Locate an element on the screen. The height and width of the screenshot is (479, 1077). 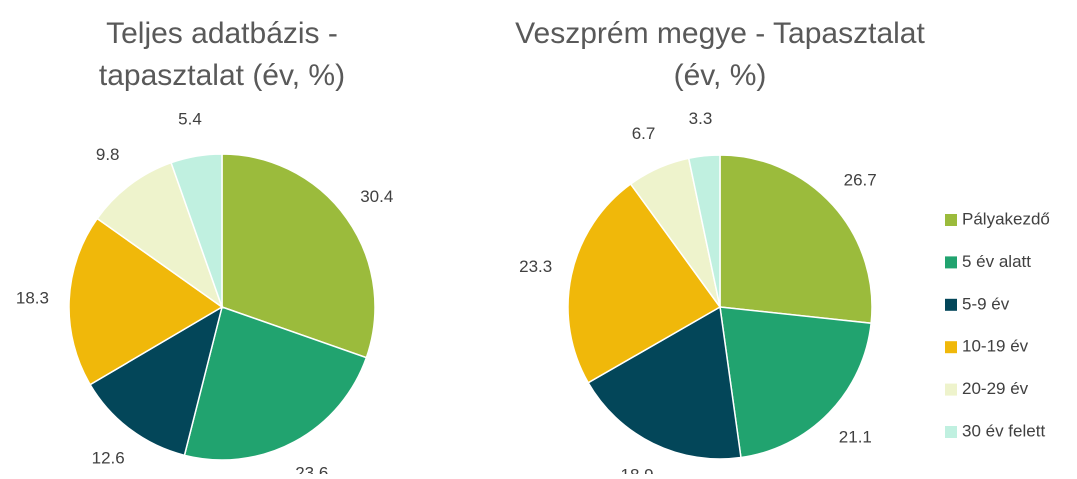
data-label: 5.4 is located at coordinates (190, 118).